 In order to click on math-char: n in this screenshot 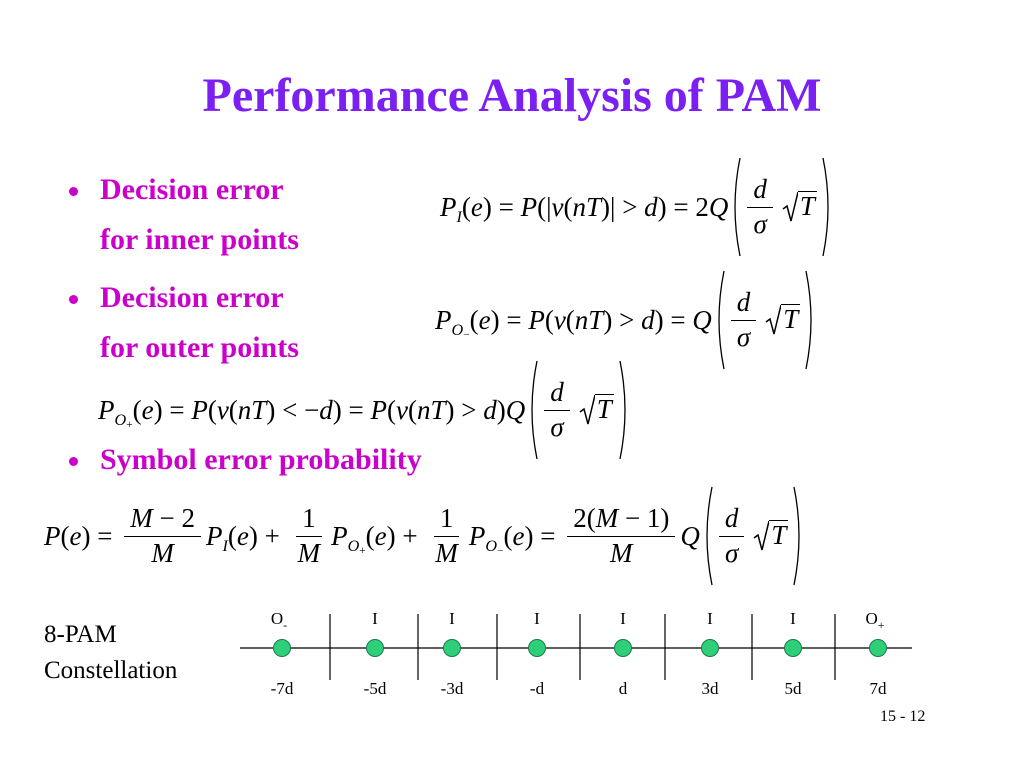, I will do `click(581, 319)`.